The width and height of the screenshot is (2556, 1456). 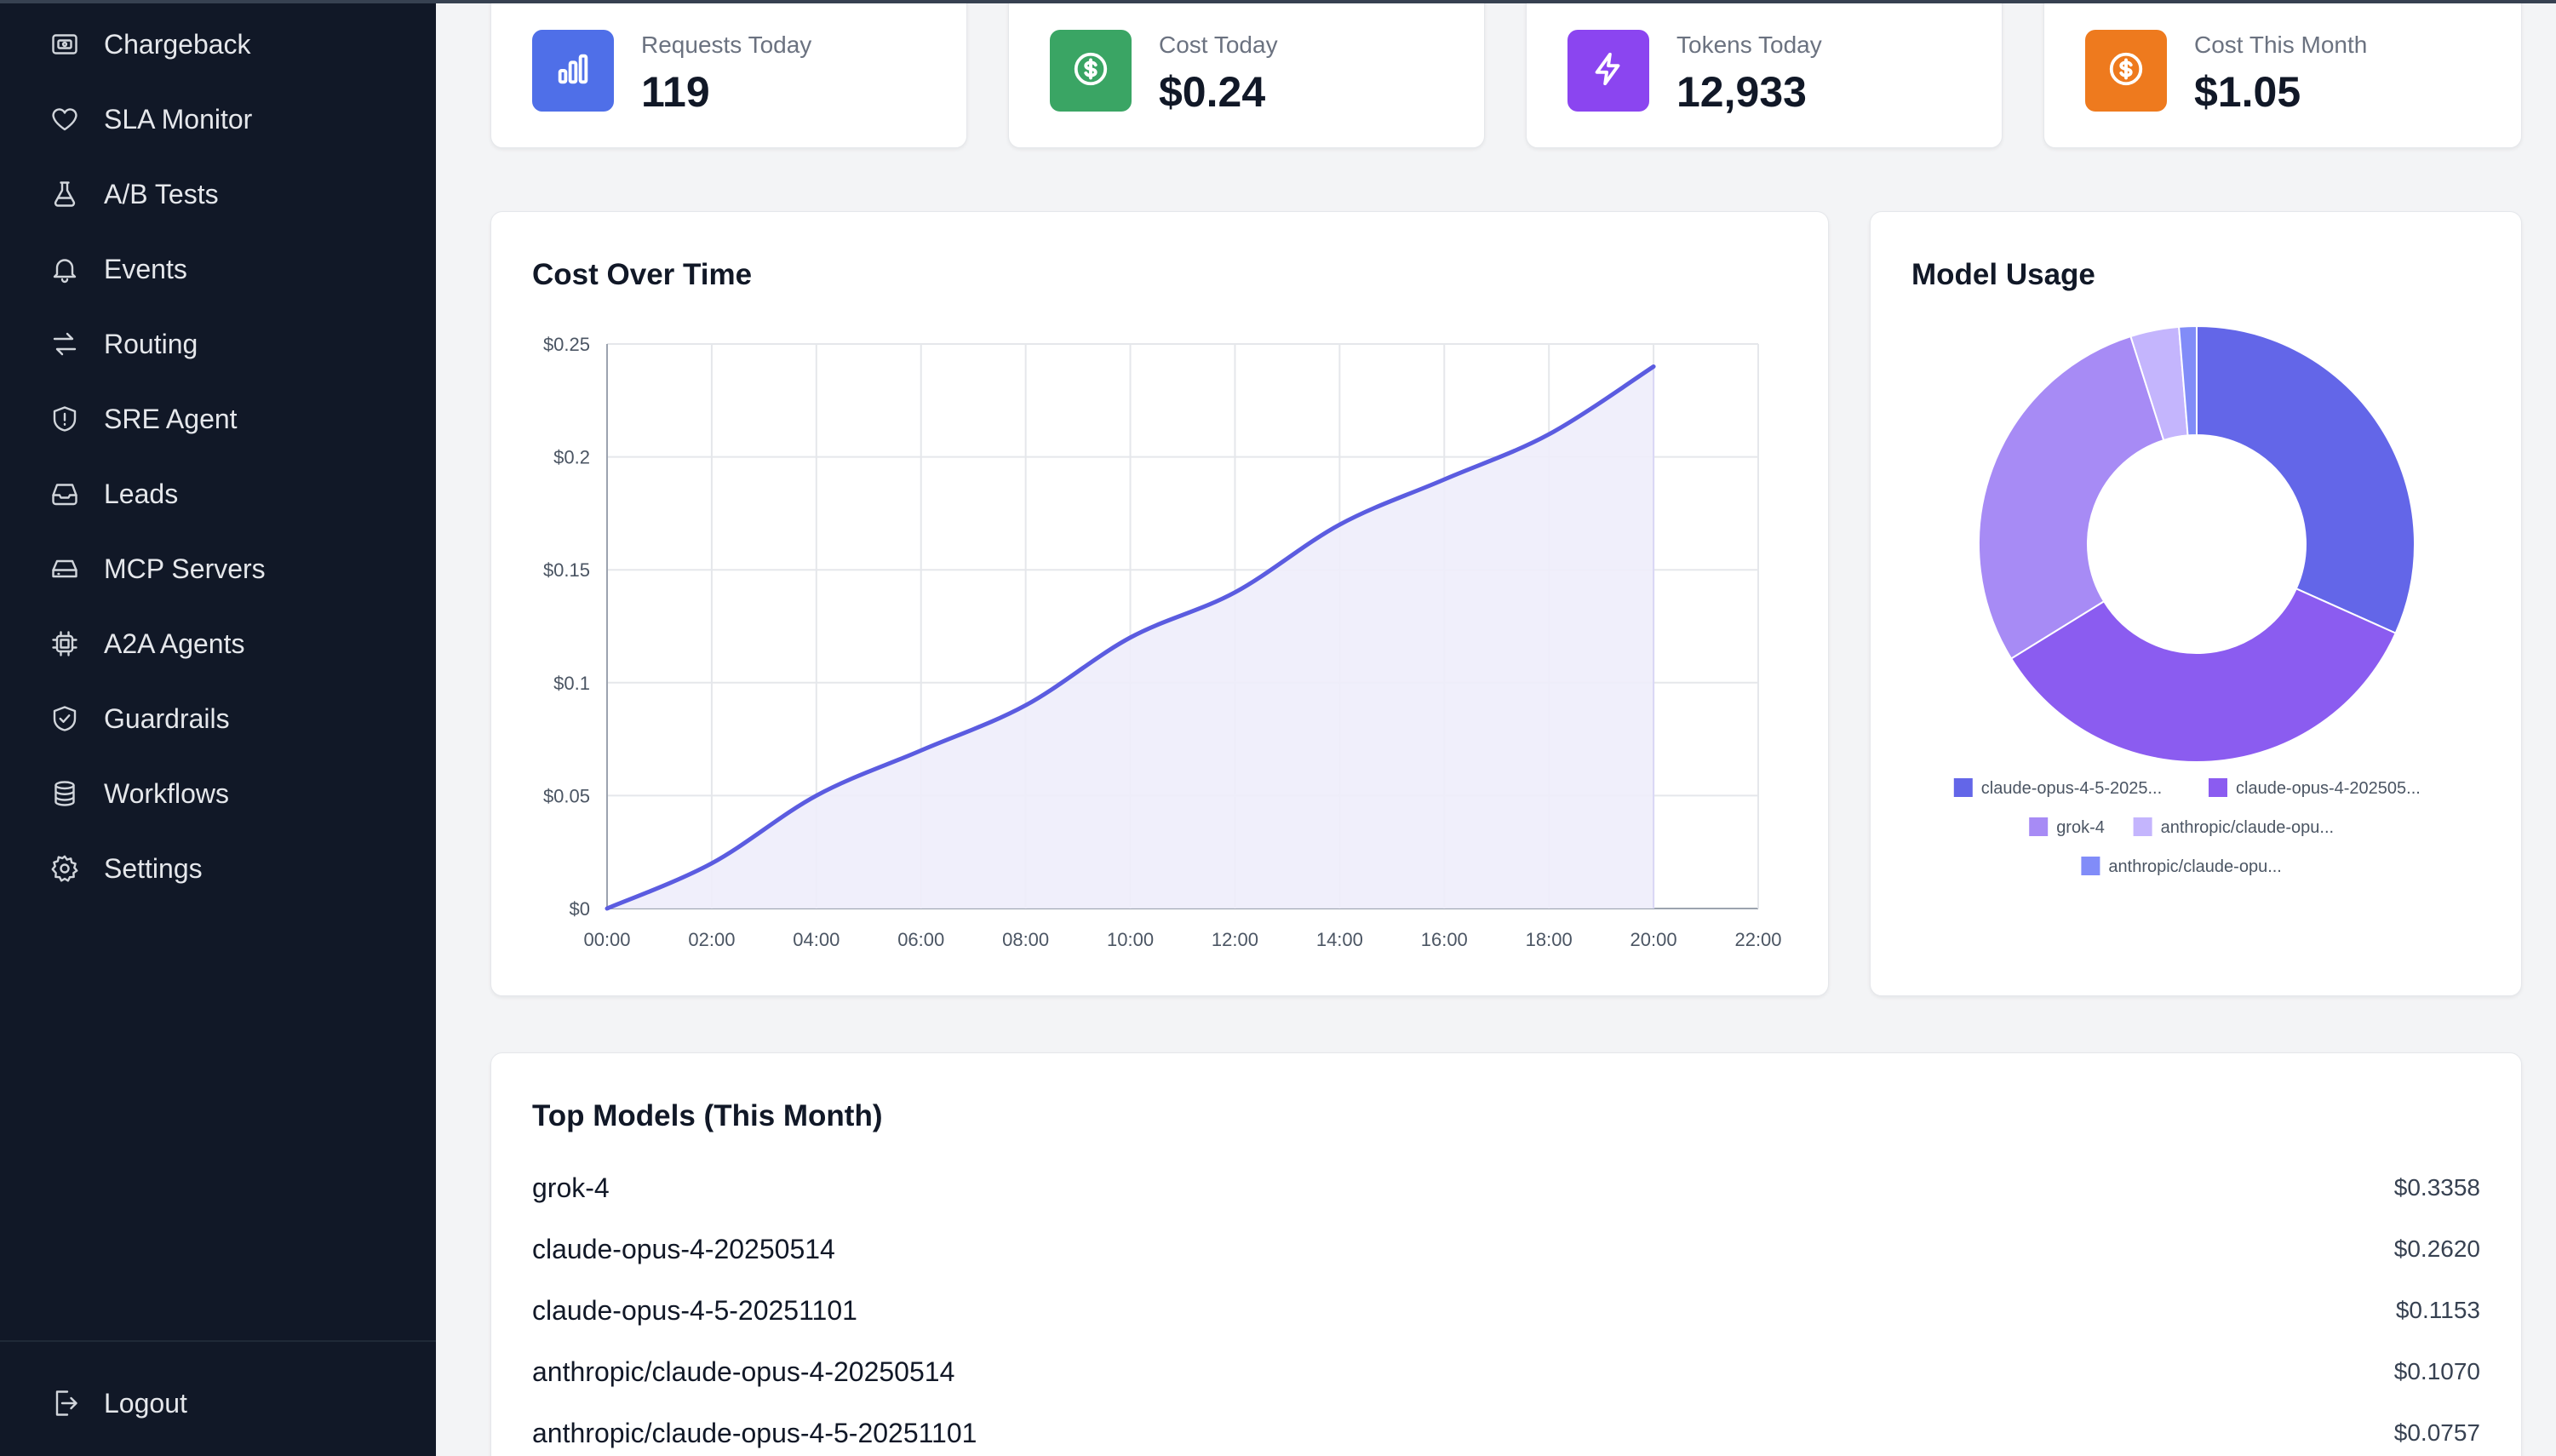 What do you see at coordinates (1758, 940) in the screenshot?
I see `x-tick-label: 22:00` at bounding box center [1758, 940].